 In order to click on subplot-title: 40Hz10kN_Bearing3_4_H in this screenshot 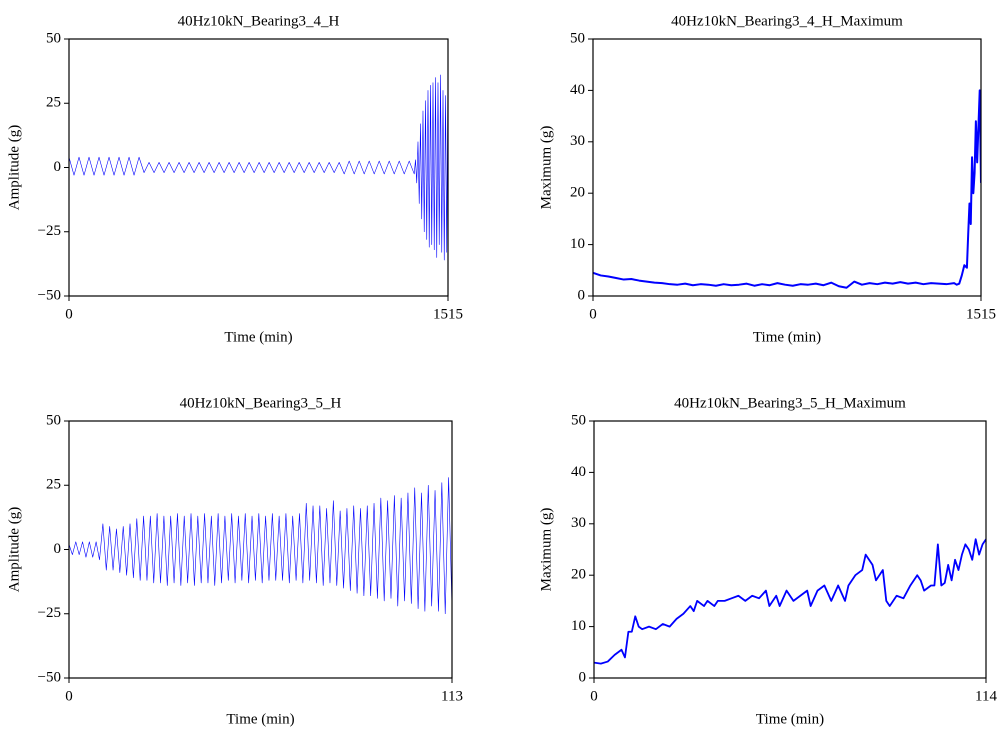, I will do `click(259, 21)`.